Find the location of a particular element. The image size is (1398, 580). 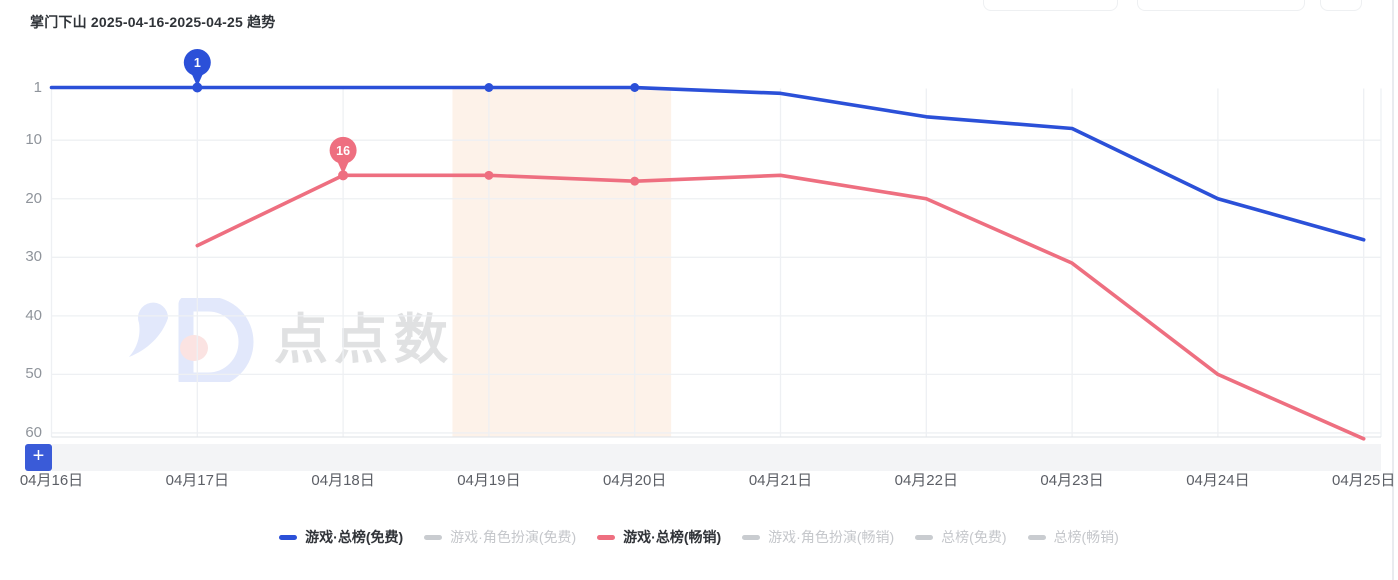

y-axis-tick-label: 30 is located at coordinates (33, 257).